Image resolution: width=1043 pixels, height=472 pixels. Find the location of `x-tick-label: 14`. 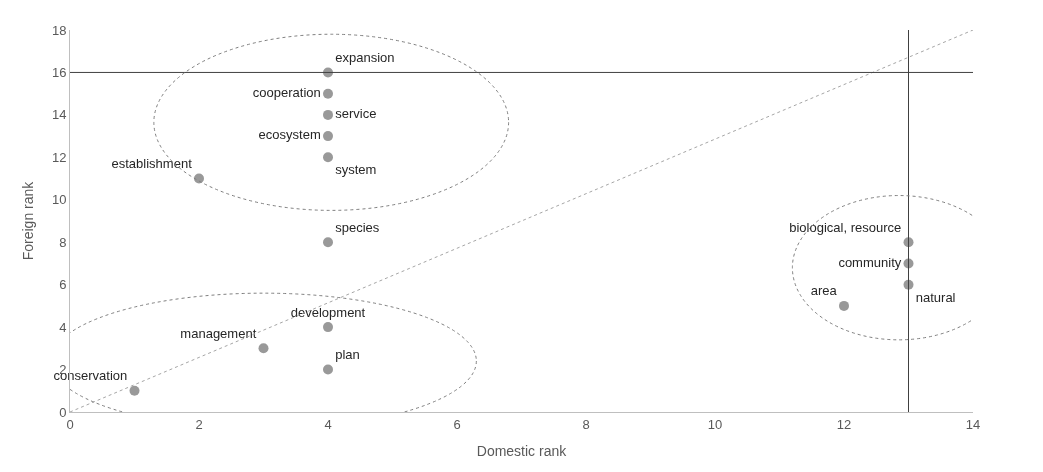

x-tick-label: 14 is located at coordinates (973, 424).